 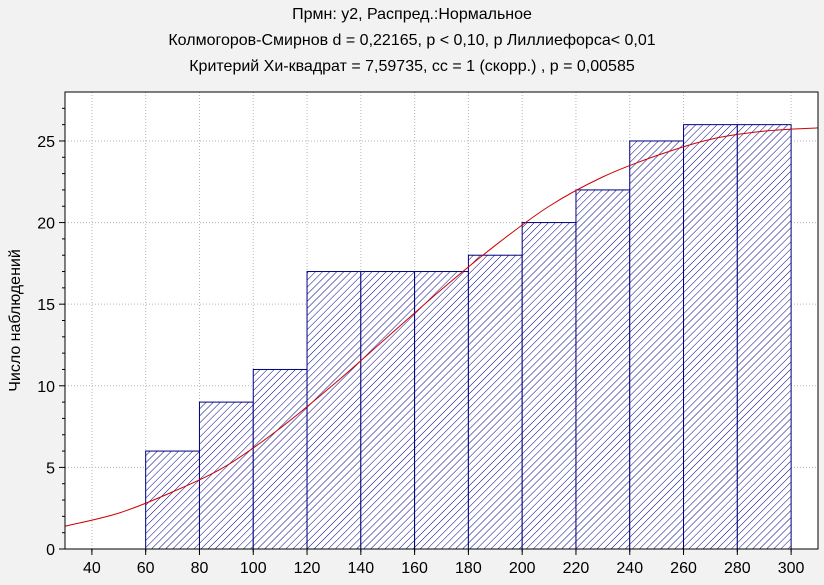 What do you see at coordinates (46, 305) in the screenshot?
I see `y-tick-label: 15` at bounding box center [46, 305].